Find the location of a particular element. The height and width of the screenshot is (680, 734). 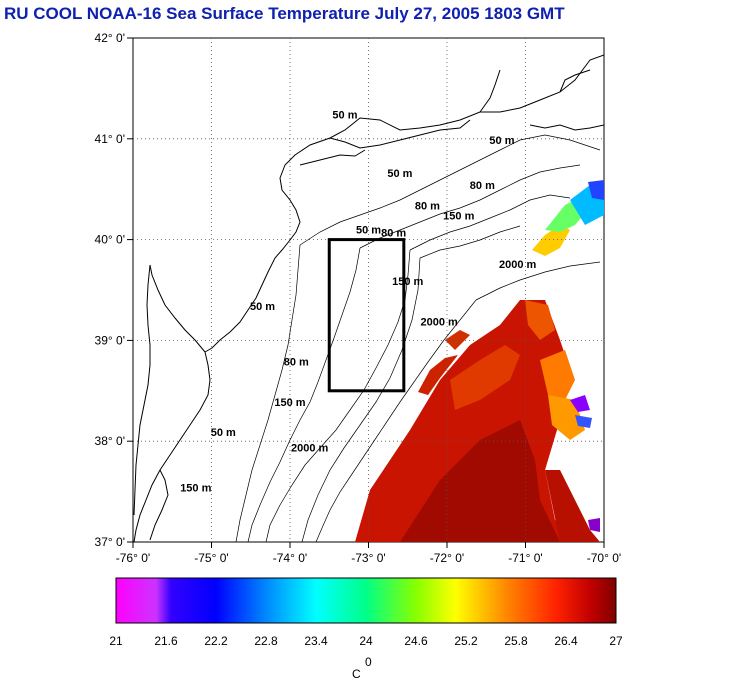

lon-tick-label: -72° 0' is located at coordinates (447, 558).